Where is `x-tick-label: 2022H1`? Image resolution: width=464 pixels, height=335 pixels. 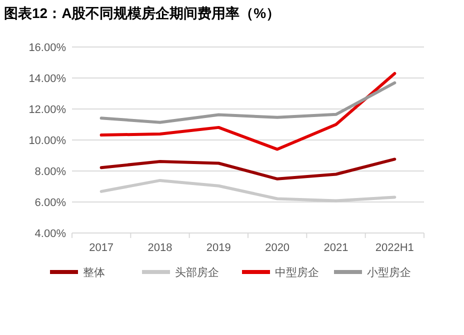 x-tick-label: 2022H1 is located at coordinates (394, 248).